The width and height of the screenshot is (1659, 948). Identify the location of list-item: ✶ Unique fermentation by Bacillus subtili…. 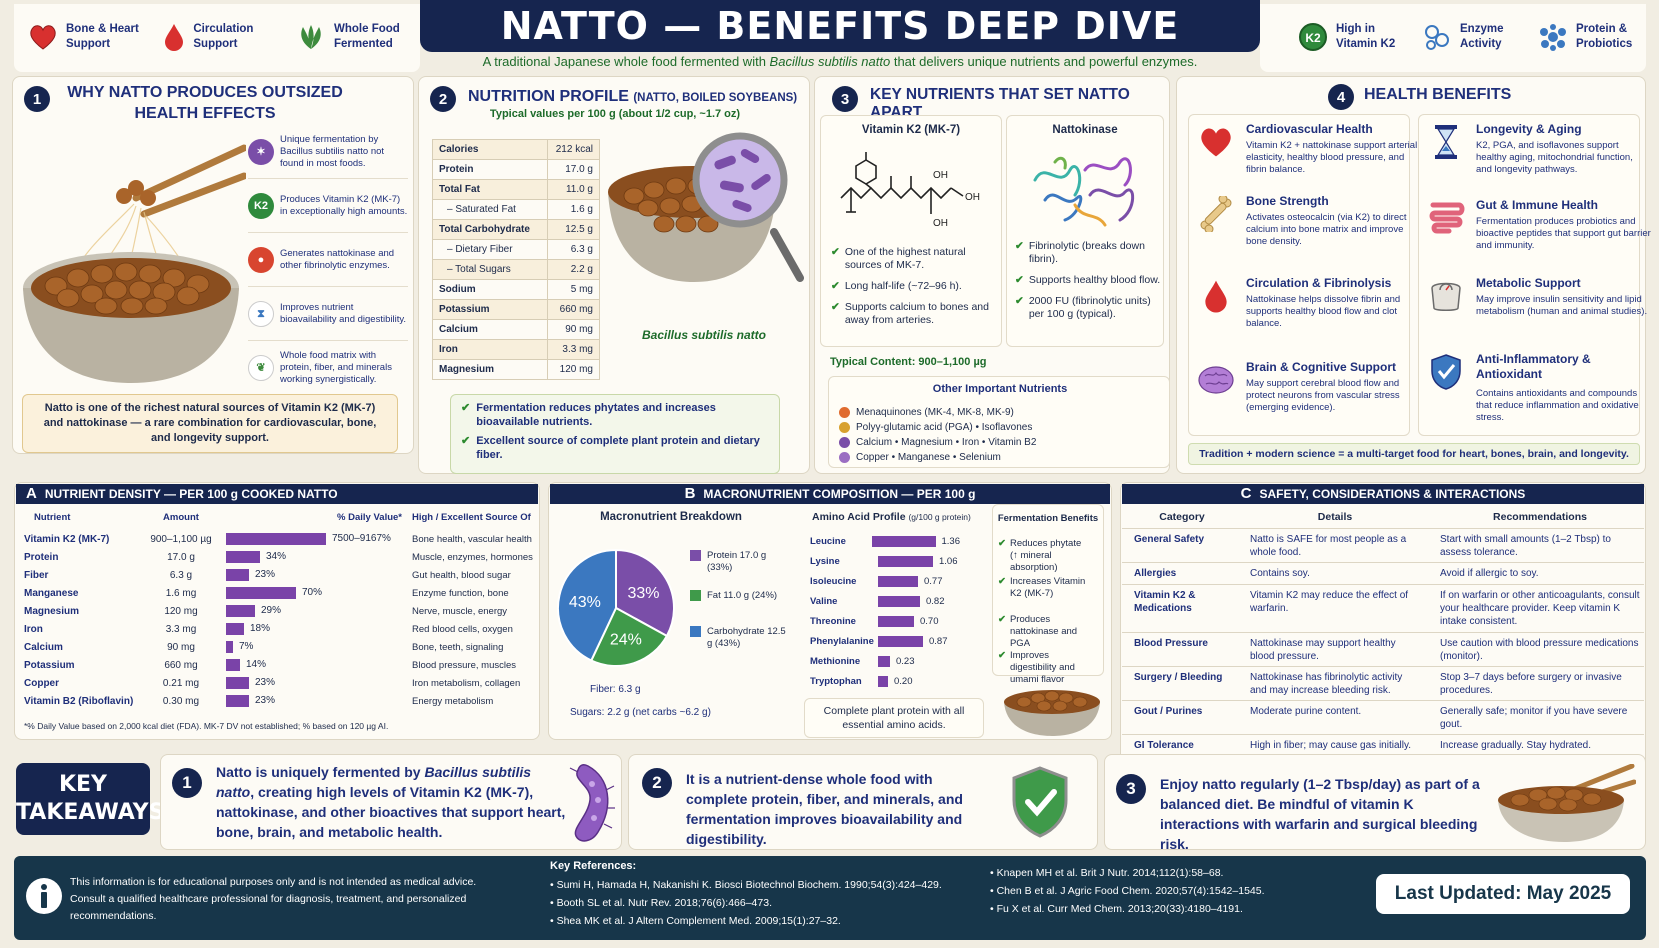
(328, 152).